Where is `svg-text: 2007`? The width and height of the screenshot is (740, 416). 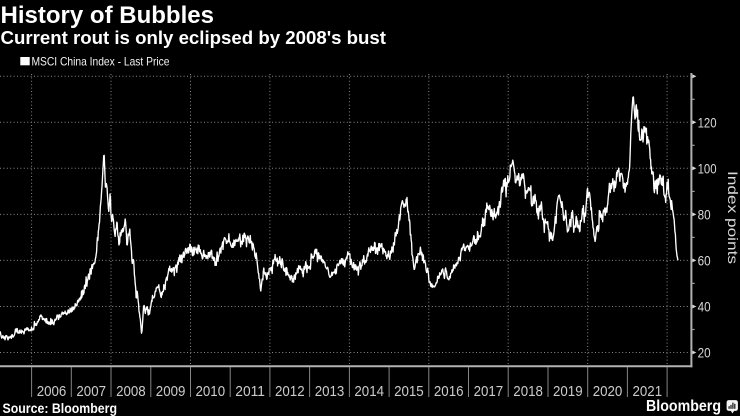
svg-text: 2007 is located at coordinates (91, 391).